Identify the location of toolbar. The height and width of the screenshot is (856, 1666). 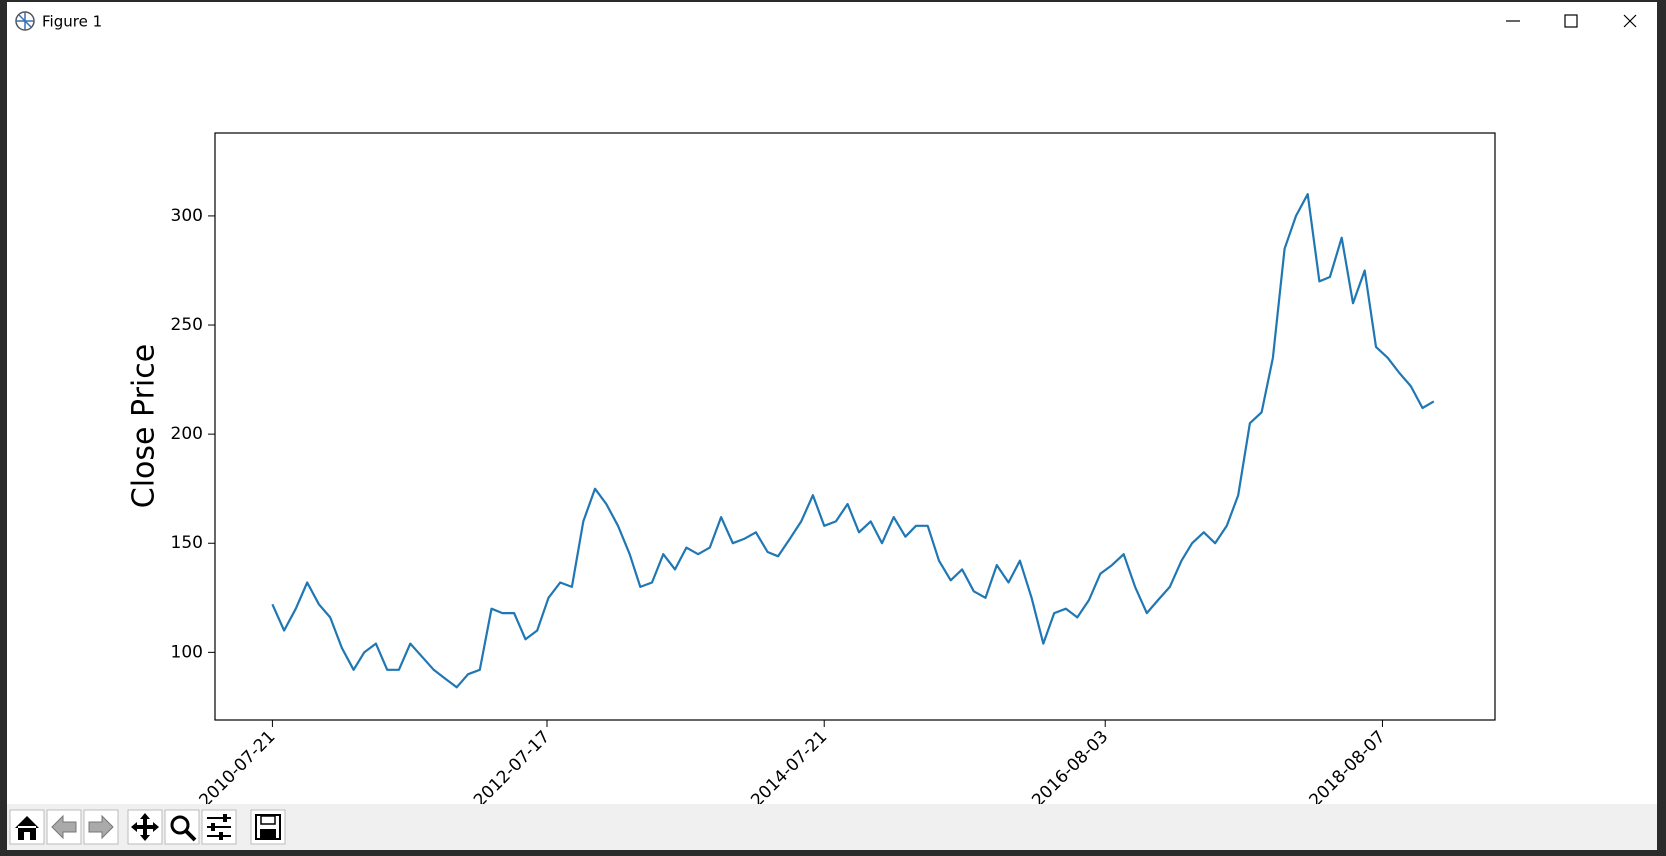
(832, 827).